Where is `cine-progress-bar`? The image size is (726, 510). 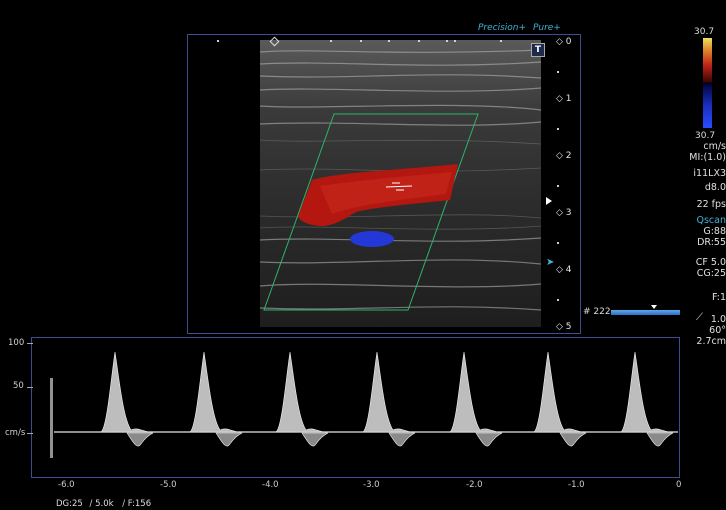
cine-progress-bar is located at coordinates (645, 312).